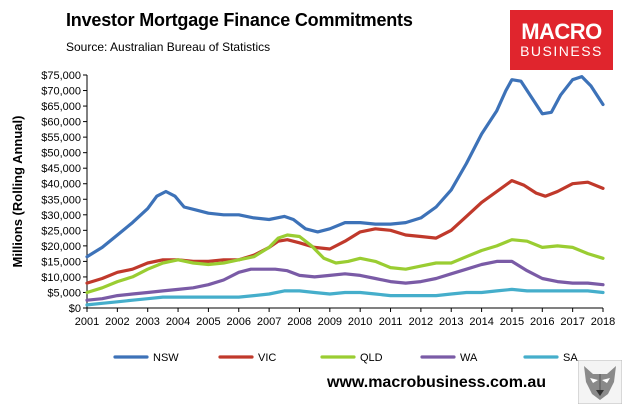 The width and height of the screenshot is (635, 414). What do you see at coordinates (87, 322) in the screenshot?
I see `x-tick-label: 2001` at bounding box center [87, 322].